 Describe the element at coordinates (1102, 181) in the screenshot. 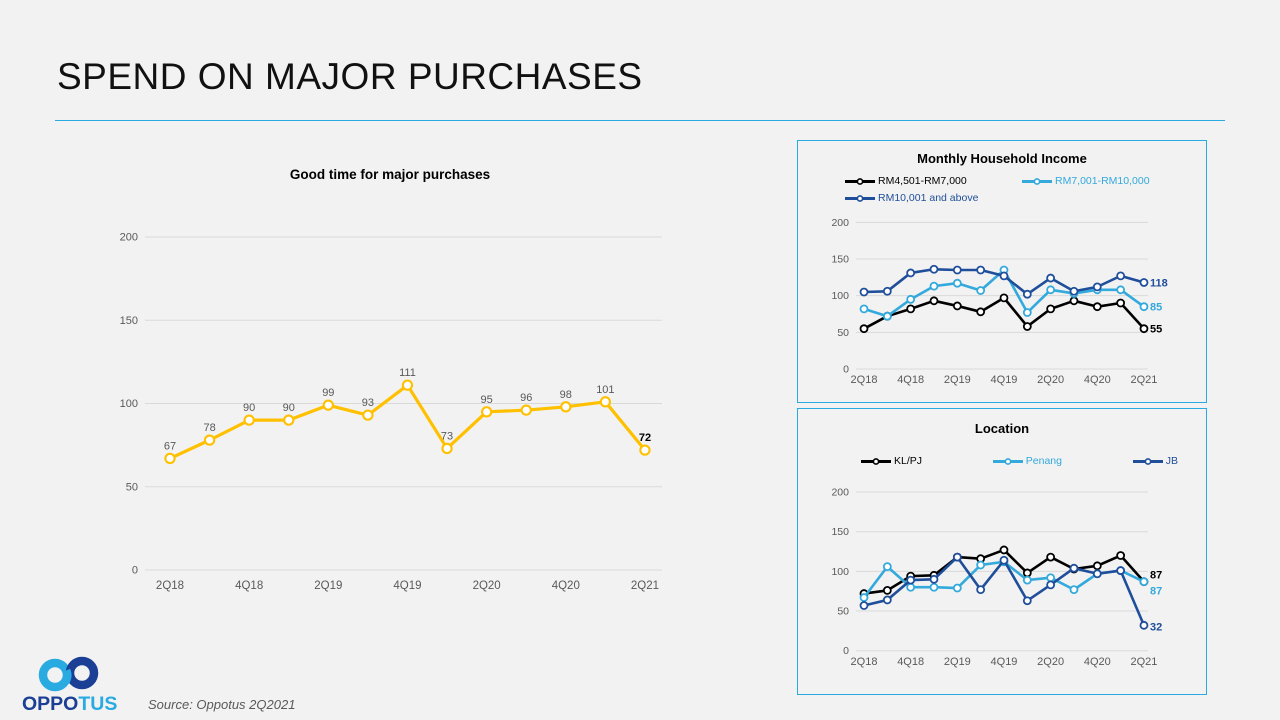

I see `legend-label: RM7,001-RM10,000` at that location.